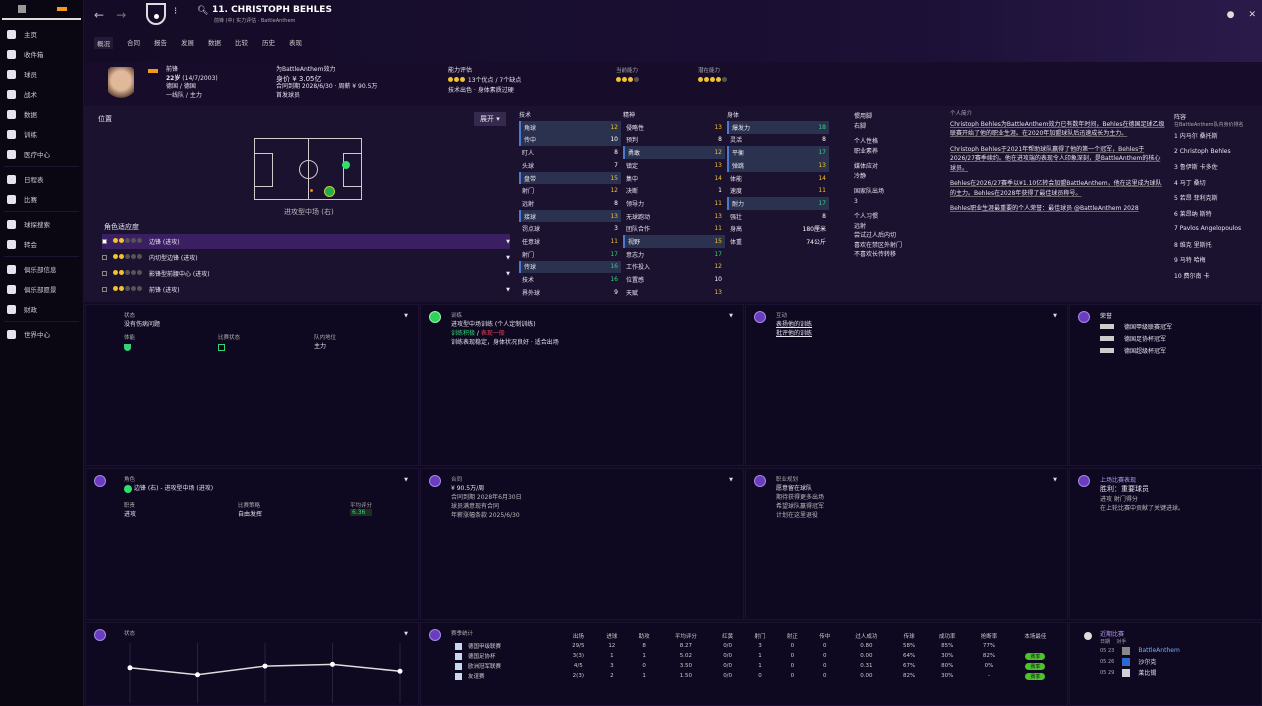 This screenshot has height=706, width=1262. What do you see at coordinates (1252, 15) in the screenshot?
I see `close-icon: ✕` at bounding box center [1252, 15].